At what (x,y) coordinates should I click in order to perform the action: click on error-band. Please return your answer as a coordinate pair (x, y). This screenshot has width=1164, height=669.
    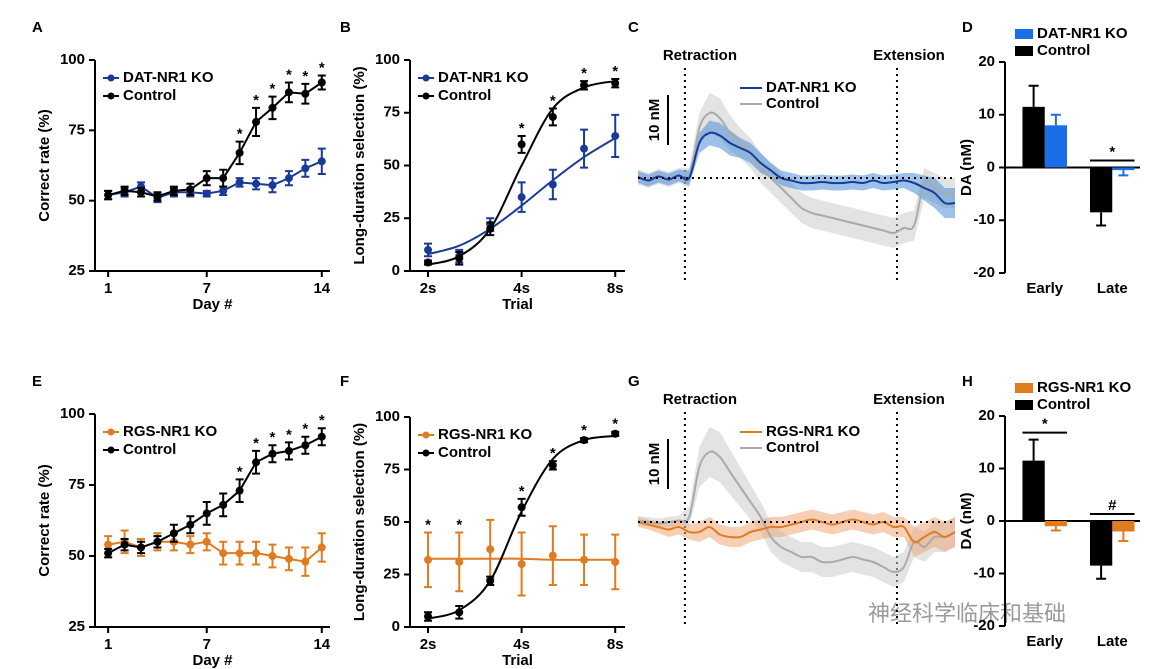
    Looking at the image, I should click on (796, 533).